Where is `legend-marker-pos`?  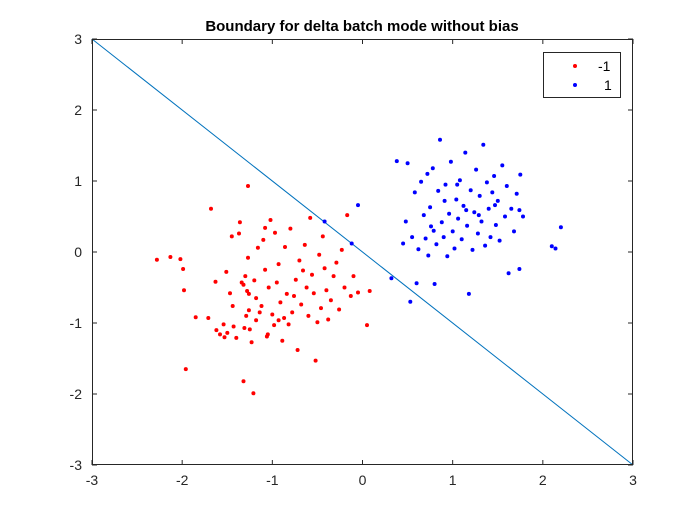 legend-marker-pos is located at coordinates (575, 85).